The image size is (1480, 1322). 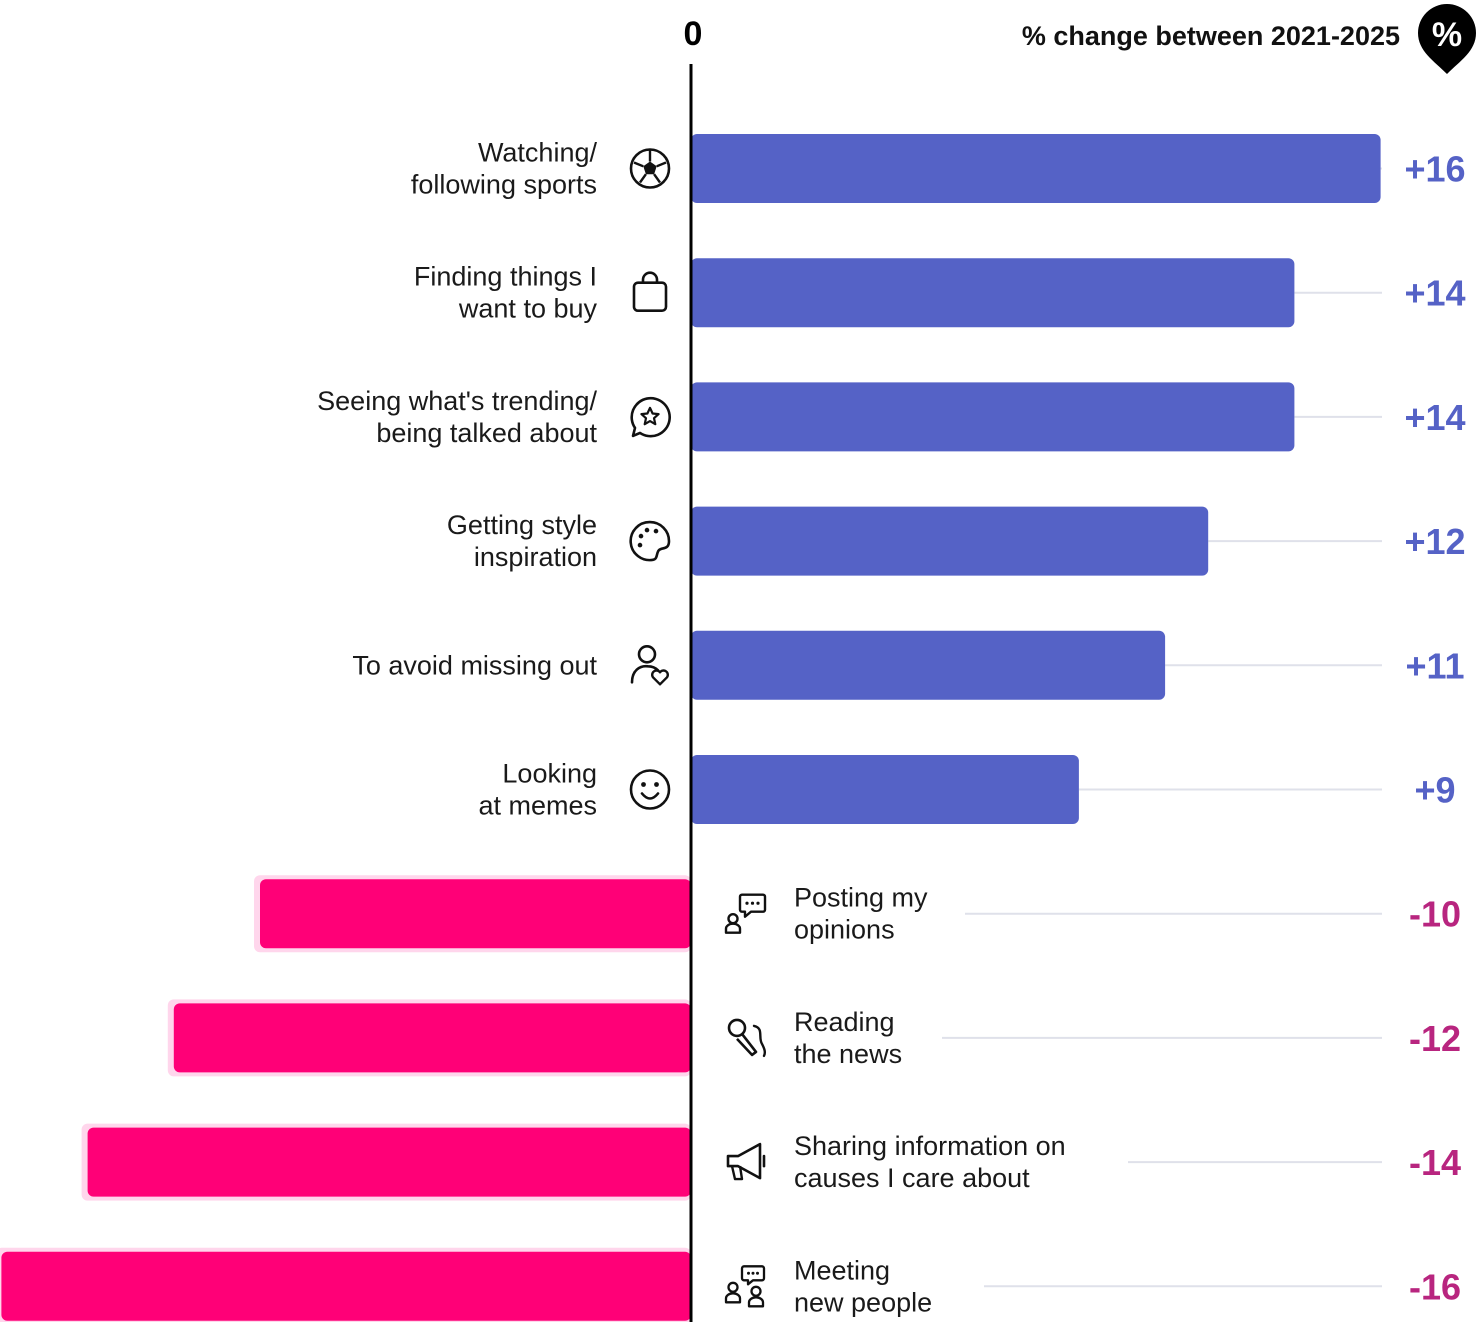 What do you see at coordinates (346, 1286) in the screenshot?
I see `bar-meeting-new-people` at bounding box center [346, 1286].